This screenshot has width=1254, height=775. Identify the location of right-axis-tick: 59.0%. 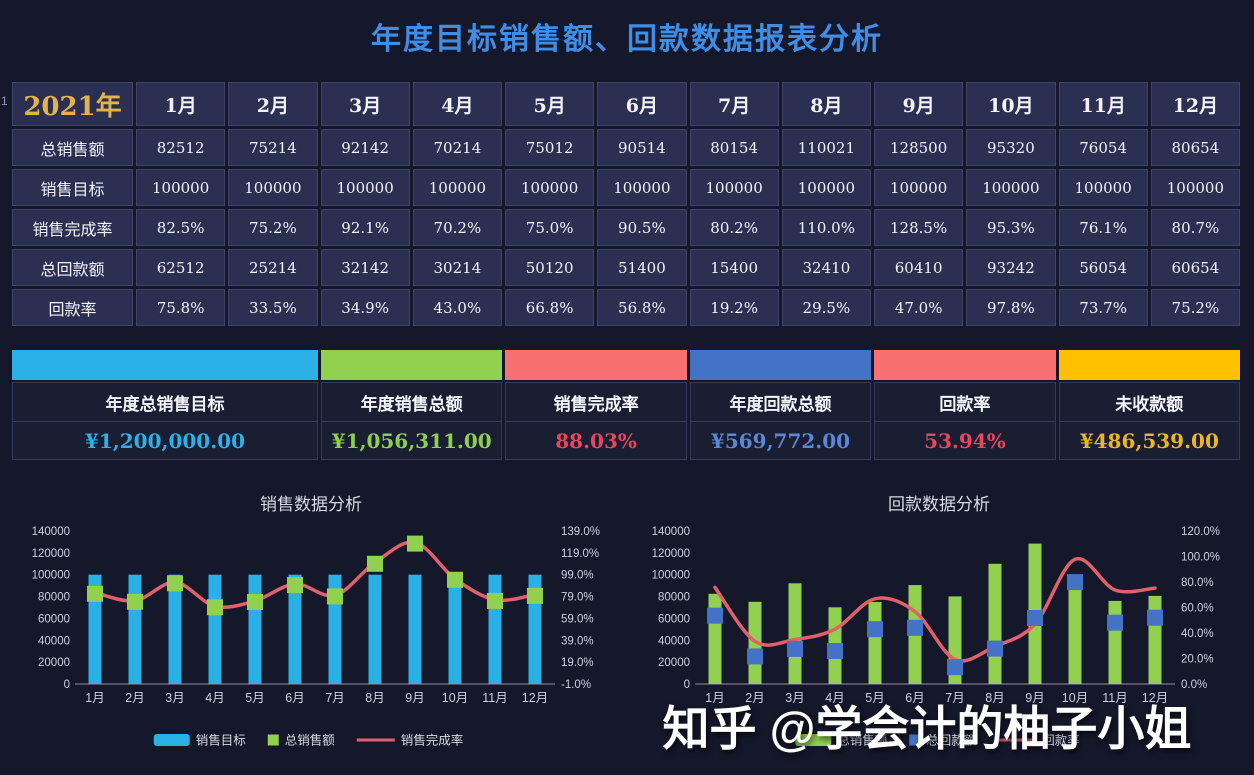
(577, 619).